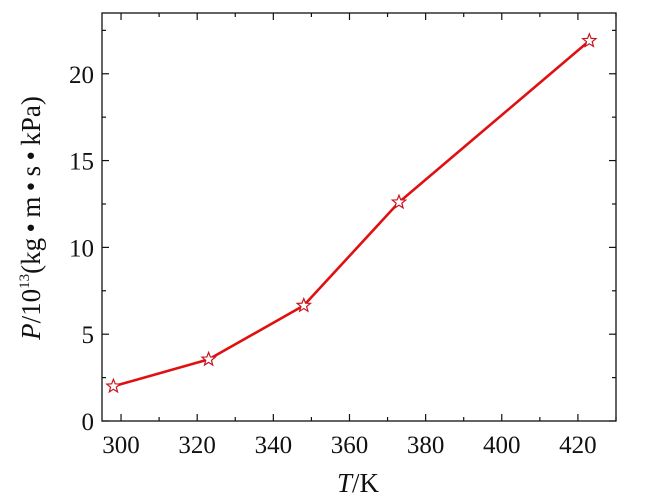 Image resolution: width=646 pixels, height=499 pixels. I want to click on x-tick-label: 340, so click(274, 445).